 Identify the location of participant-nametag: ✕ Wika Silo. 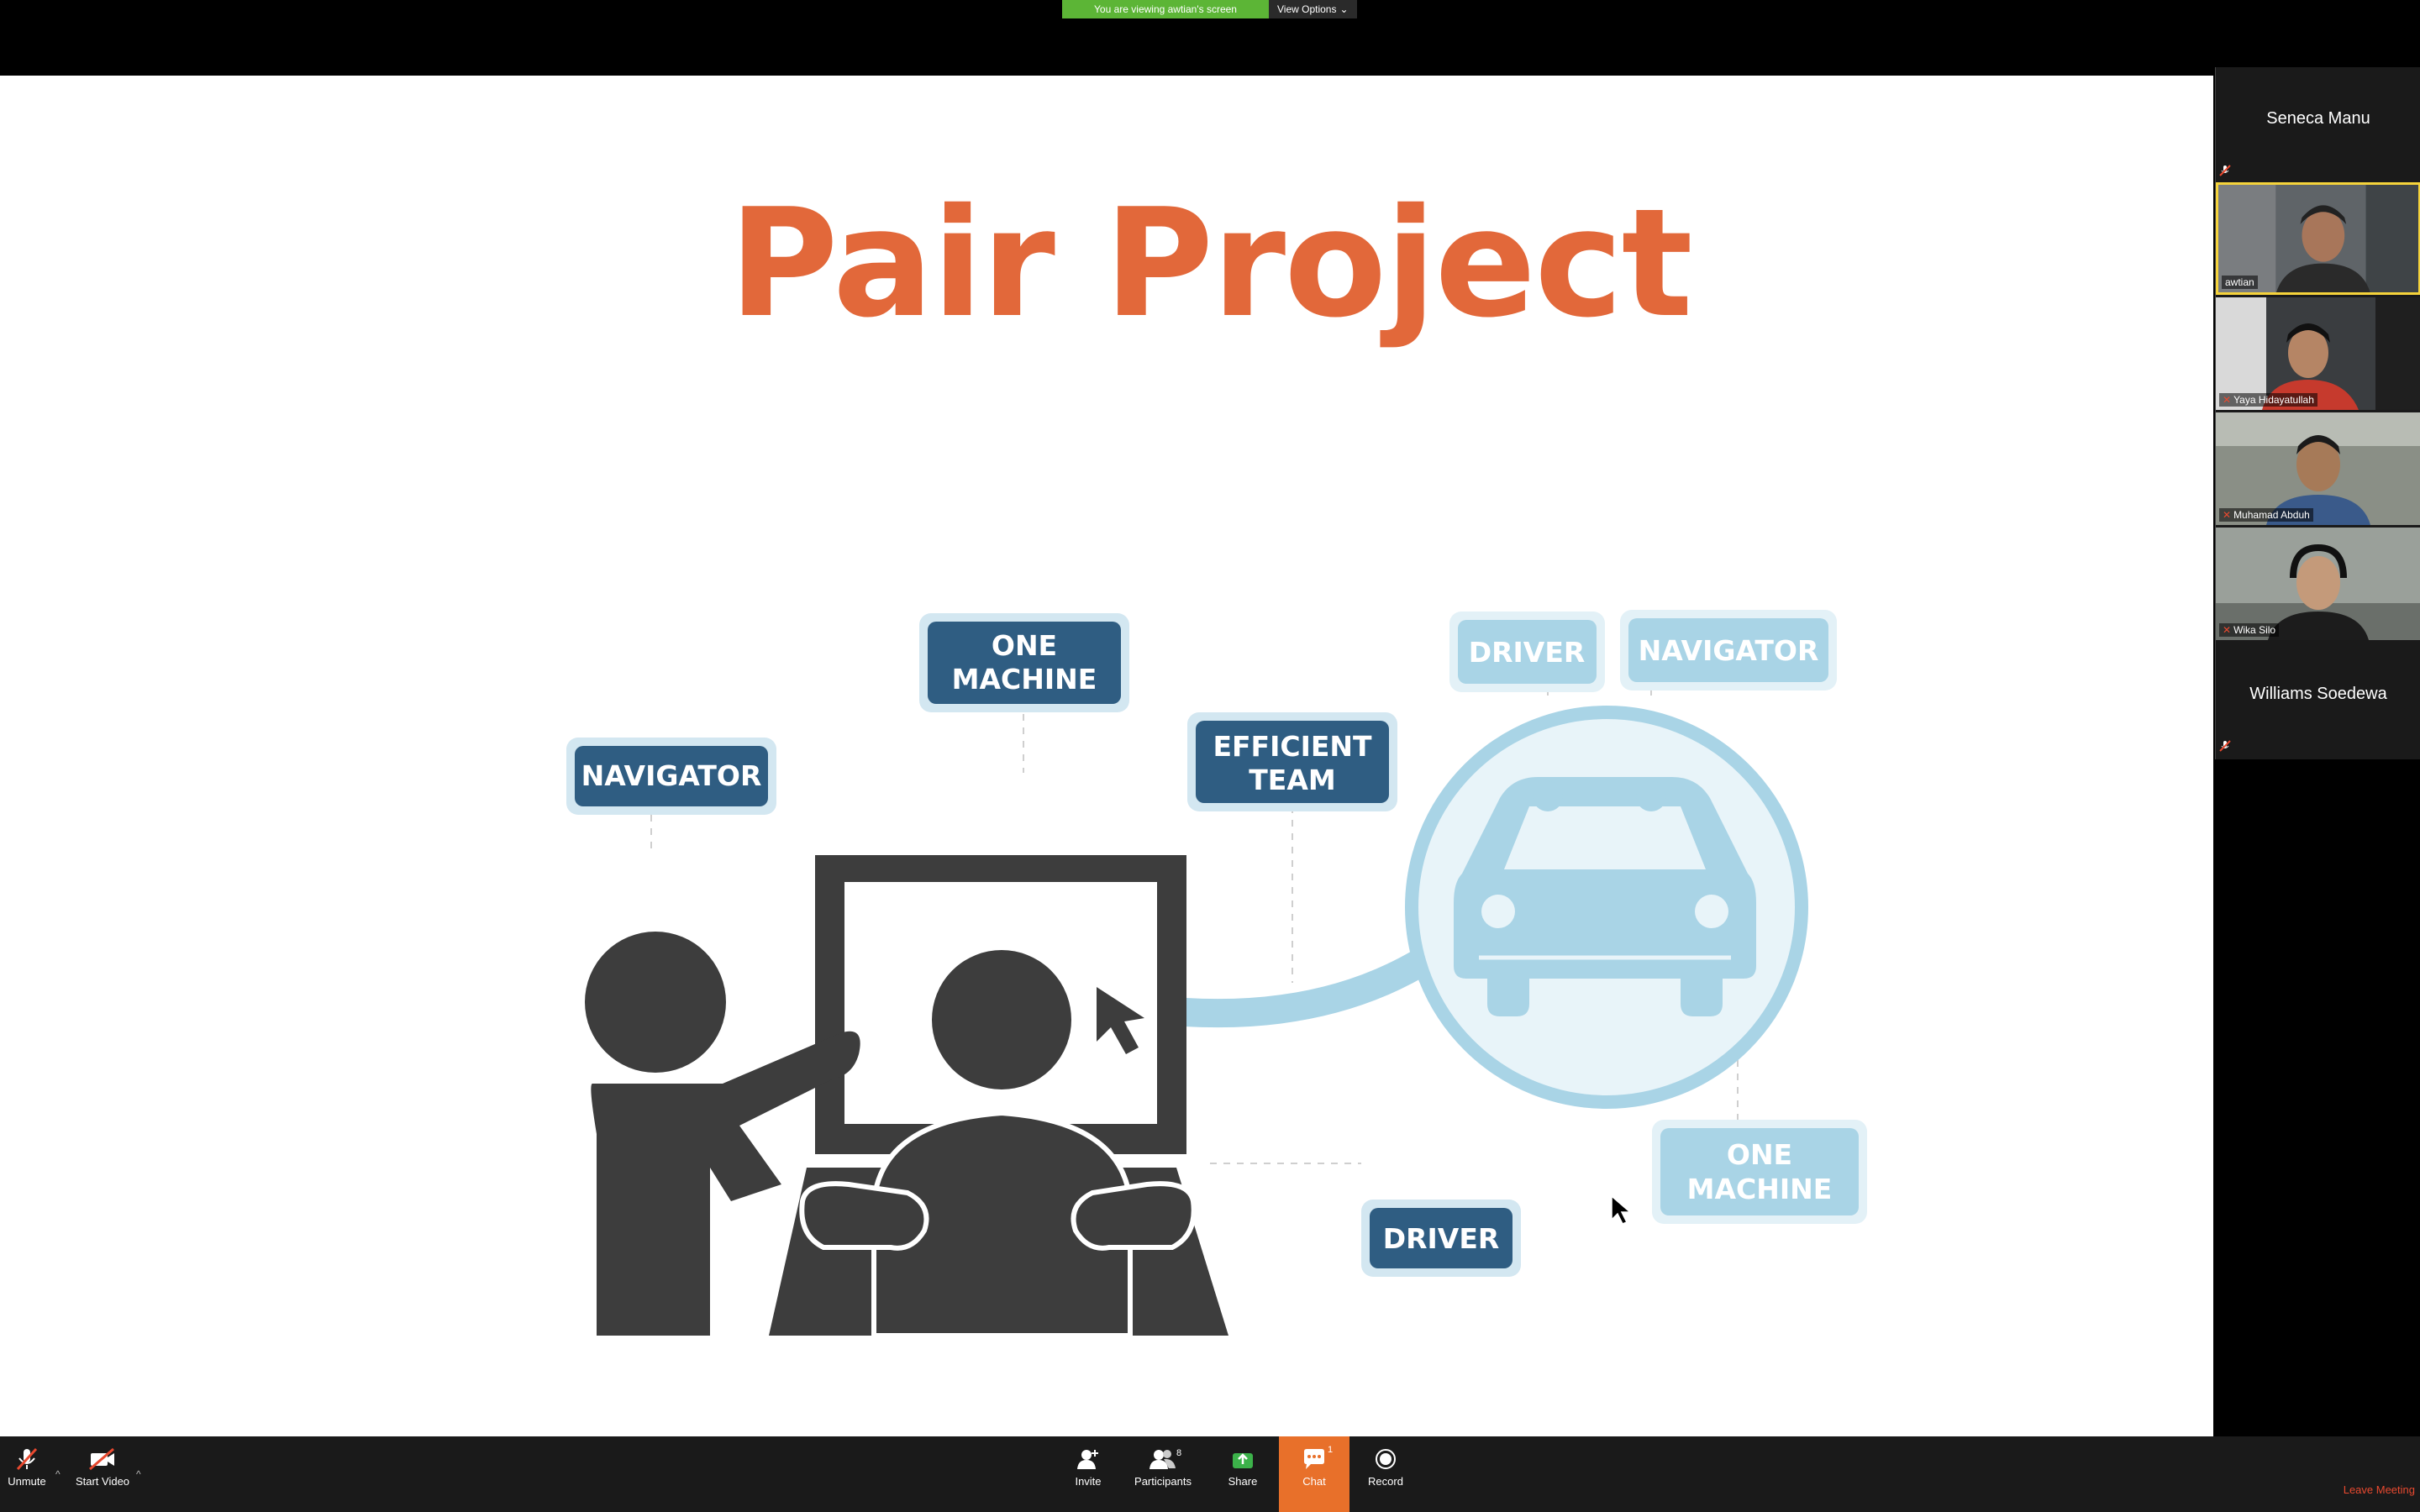
(2249, 630).